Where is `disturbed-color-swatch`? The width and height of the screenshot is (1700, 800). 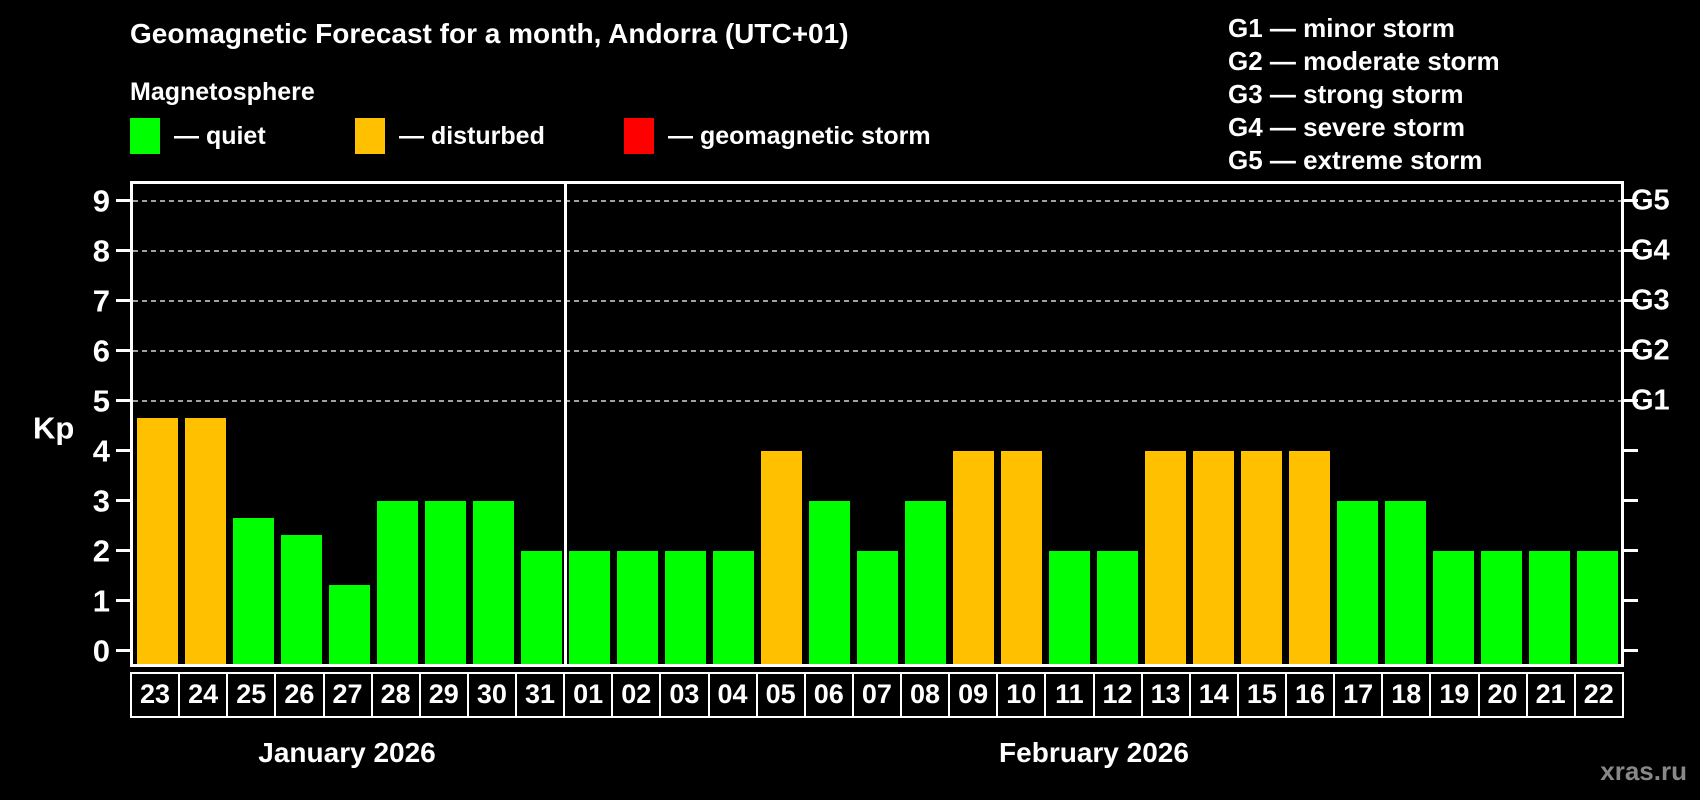 disturbed-color-swatch is located at coordinates (370, 136).